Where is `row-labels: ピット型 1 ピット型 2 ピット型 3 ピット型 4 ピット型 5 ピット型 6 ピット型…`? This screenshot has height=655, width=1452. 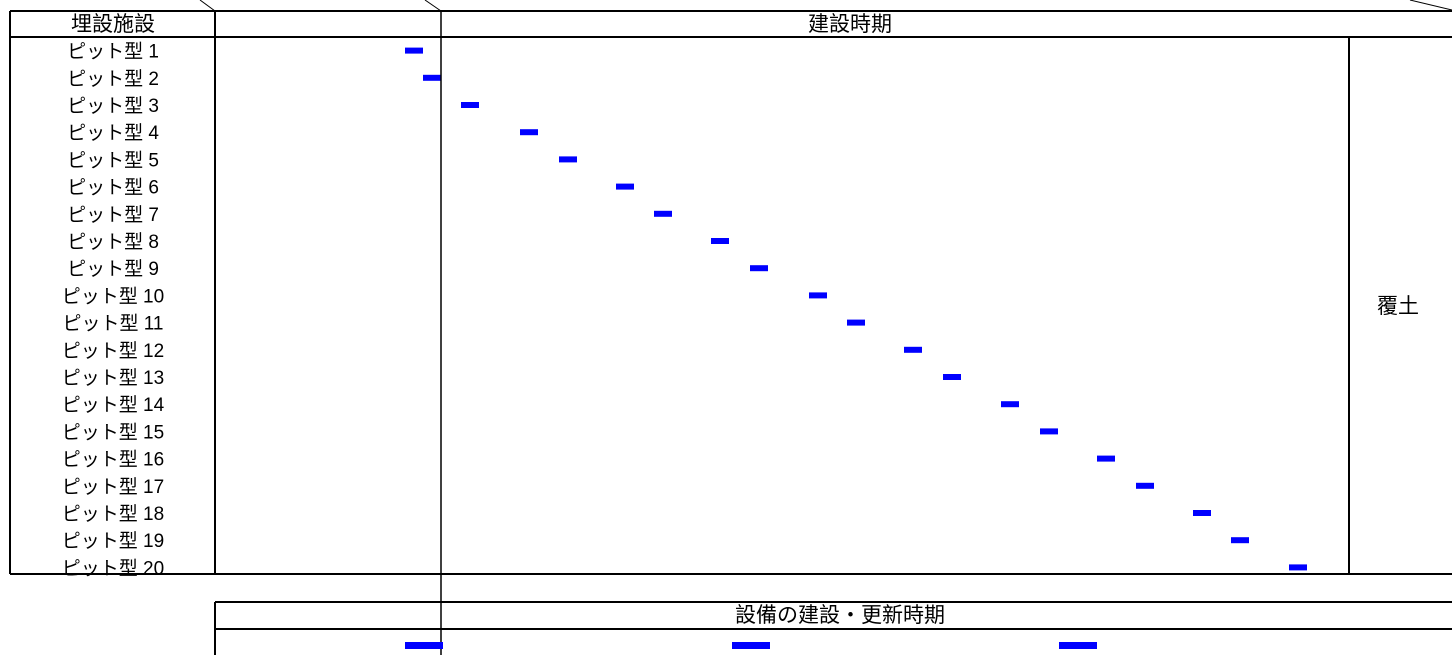
row-labels: ピット型 1 ピット型 2 ピット型 3 ピット型 4 ピット型 5 ピット型 6 ピット型… is located at coordinates (113, 310).